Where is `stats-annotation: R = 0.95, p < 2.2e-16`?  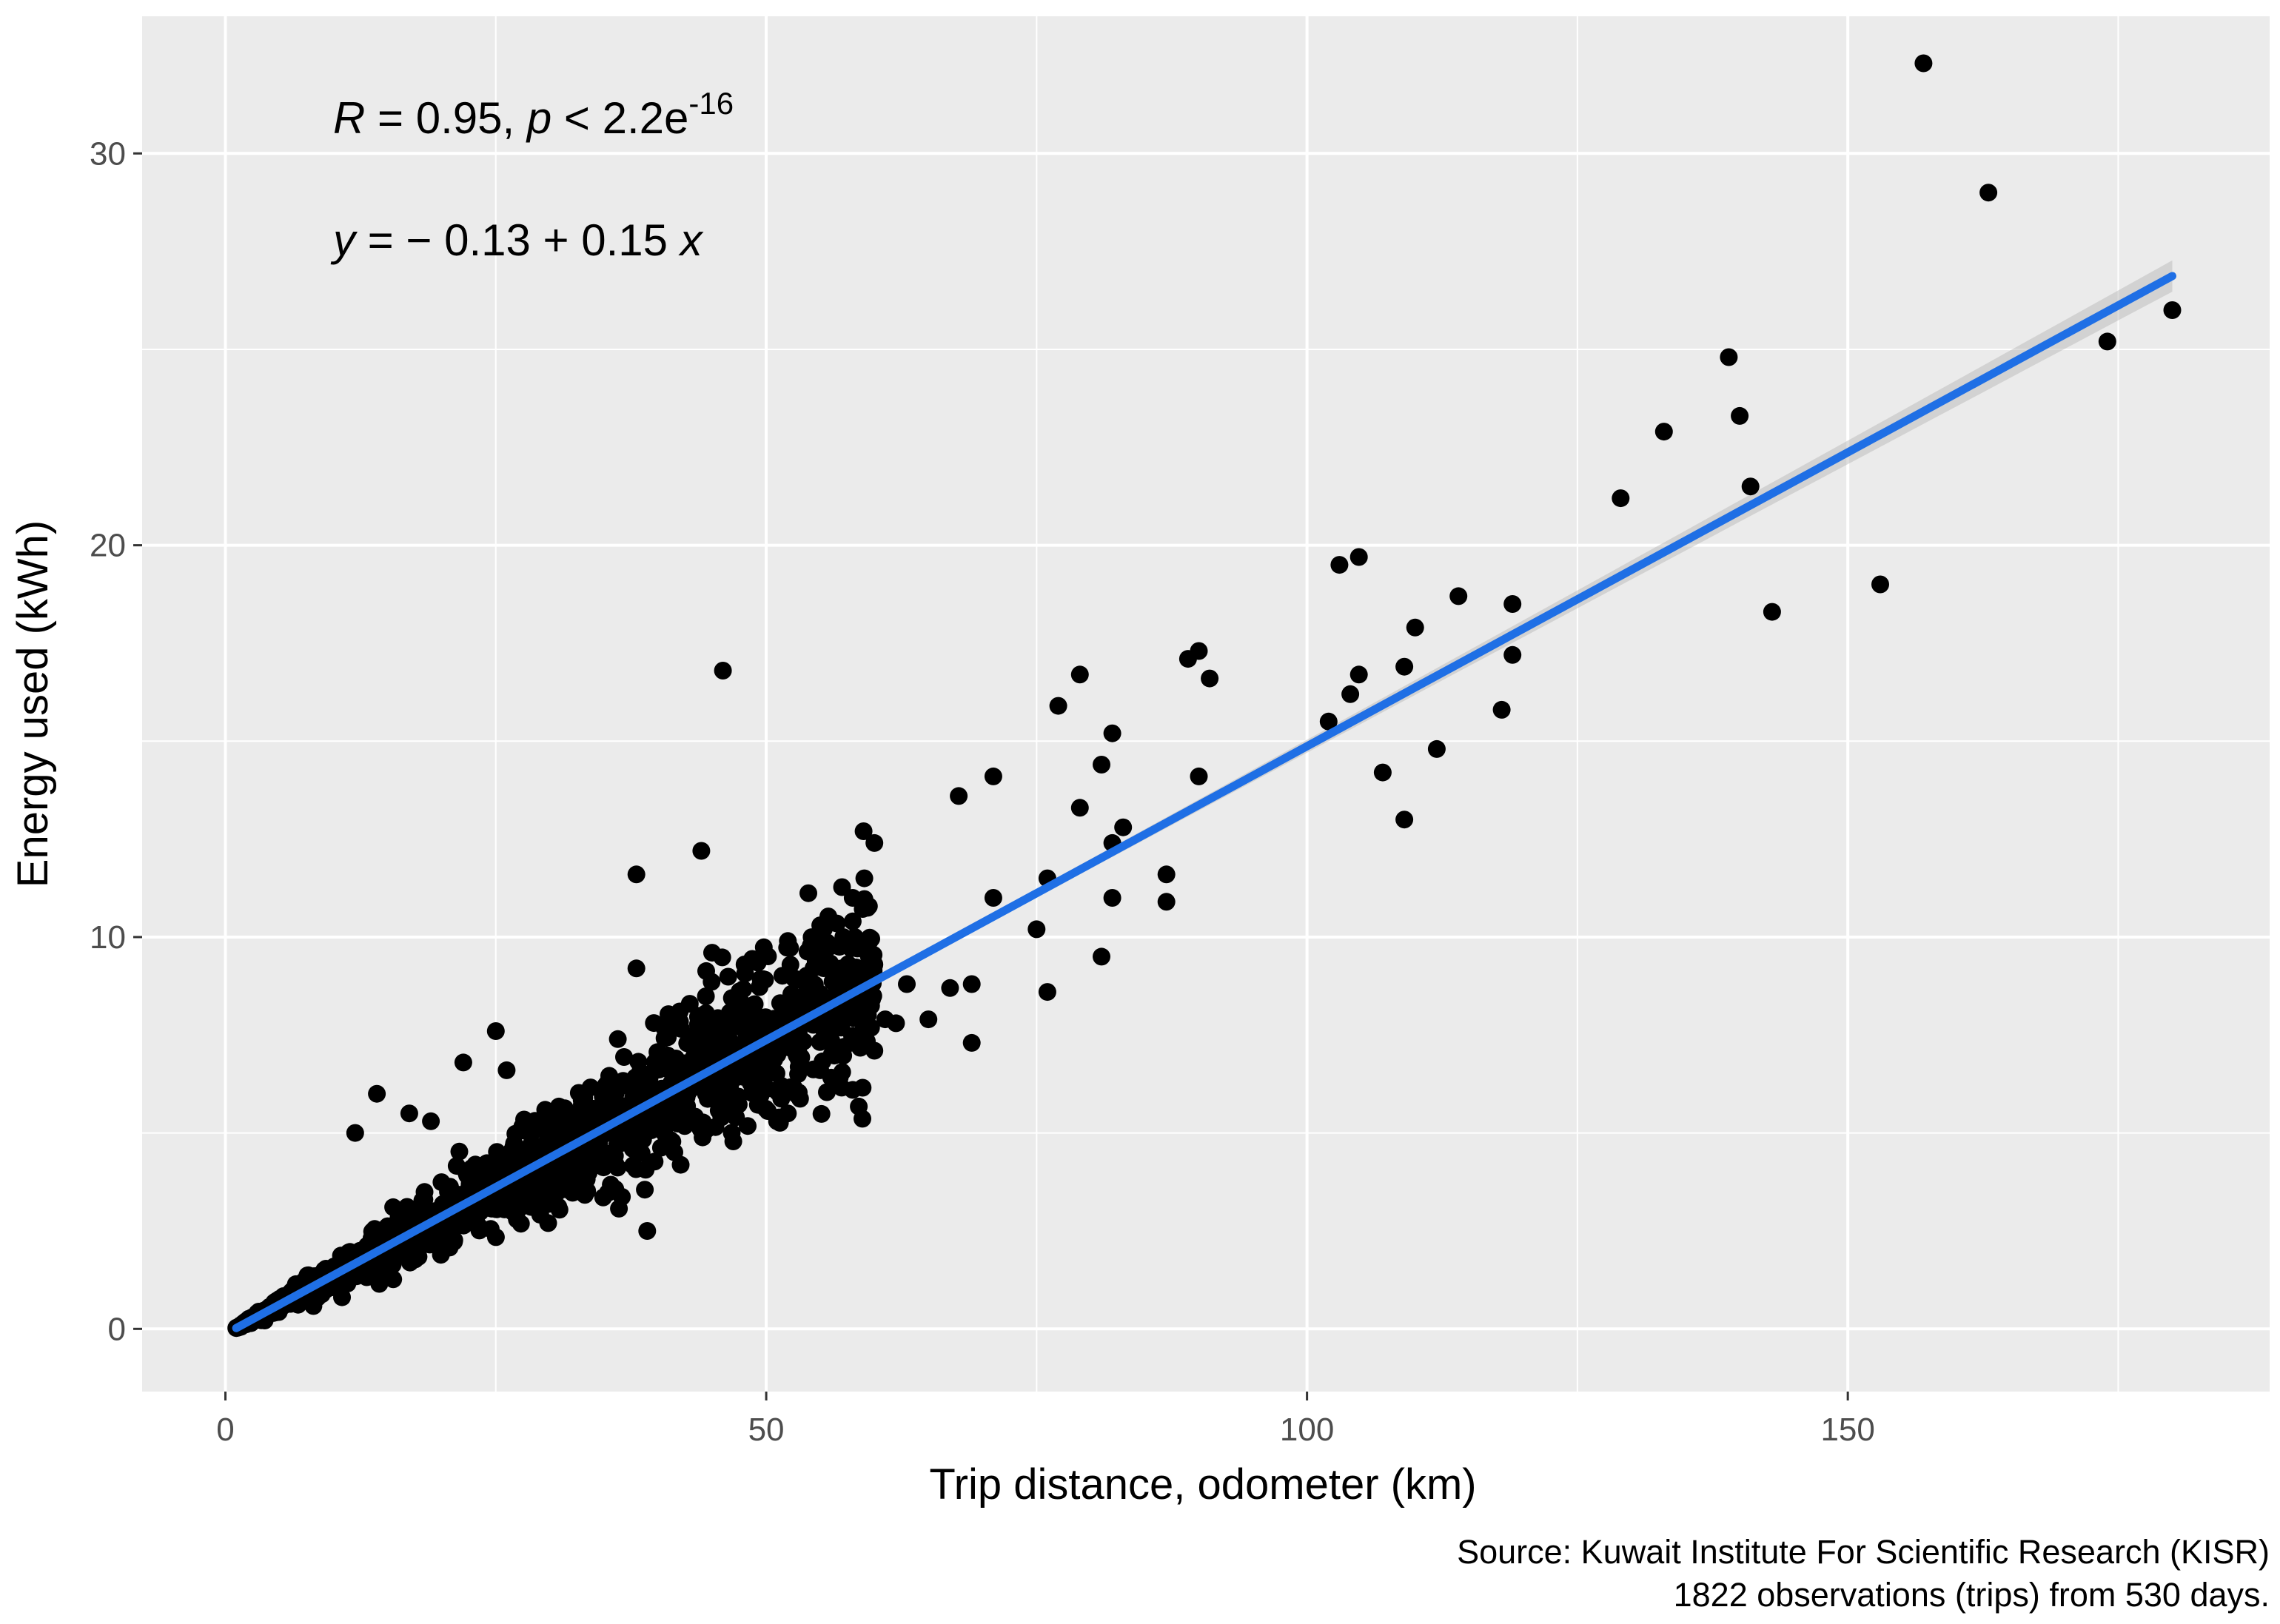
stats-annotation: R = 0.95, p < 2.2e-16 is located at coordinates (533, 114).